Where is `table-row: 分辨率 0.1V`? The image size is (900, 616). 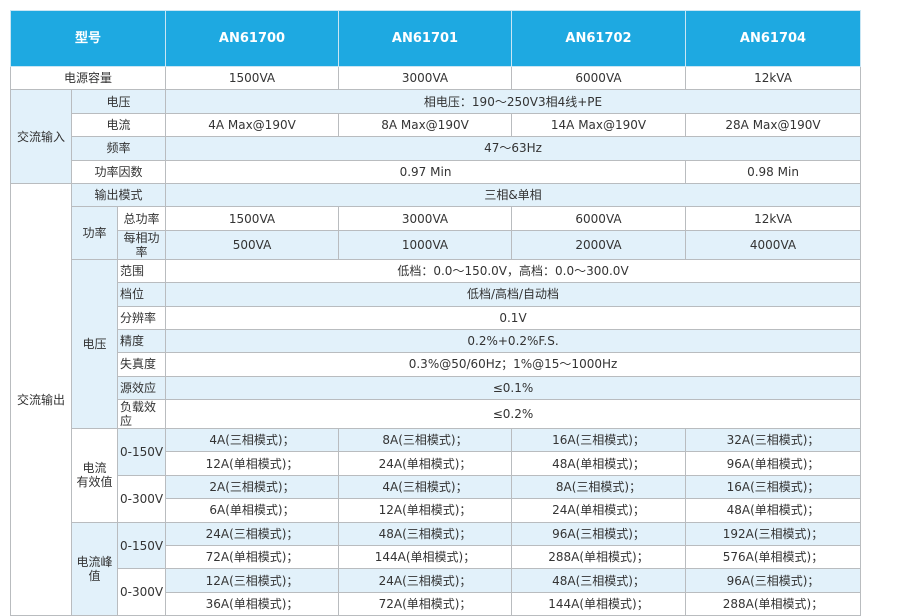 table-row: 分辨率 0.1V is located at coordinates (436, 317).